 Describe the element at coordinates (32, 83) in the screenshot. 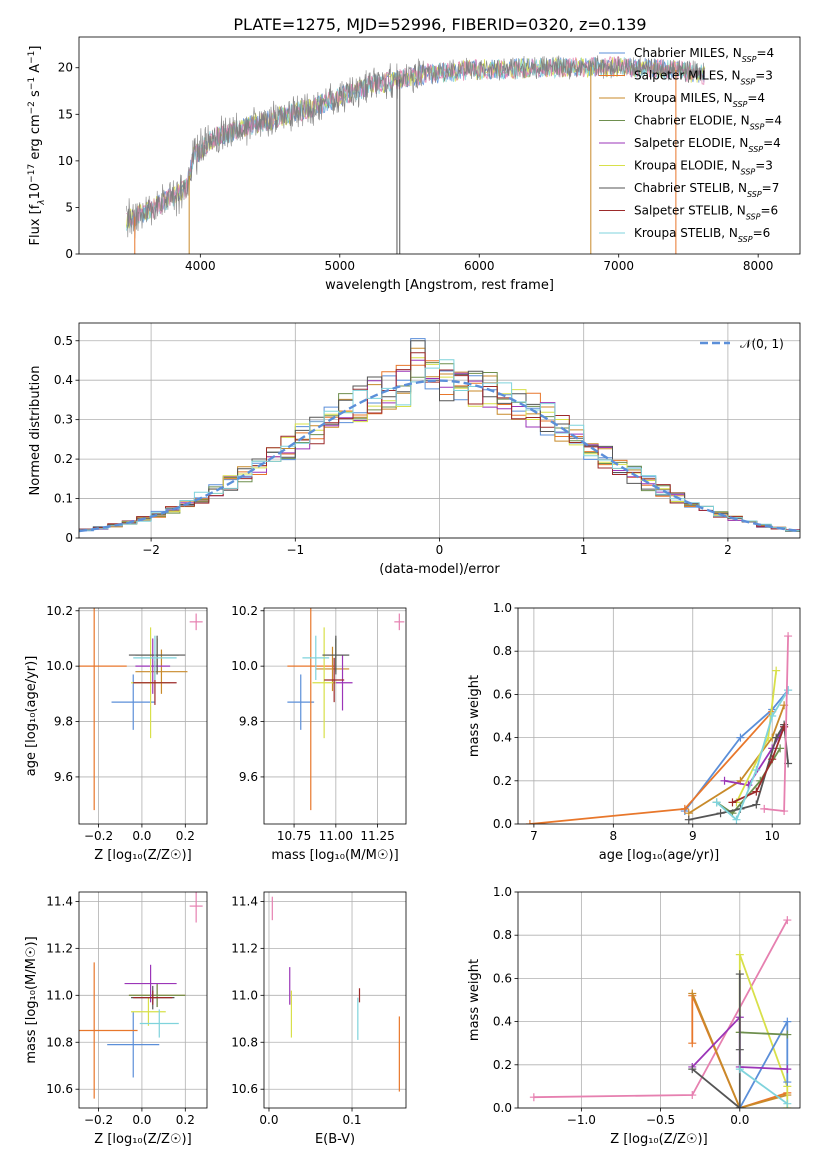

I see `y-label-part-7: −1` at that location.